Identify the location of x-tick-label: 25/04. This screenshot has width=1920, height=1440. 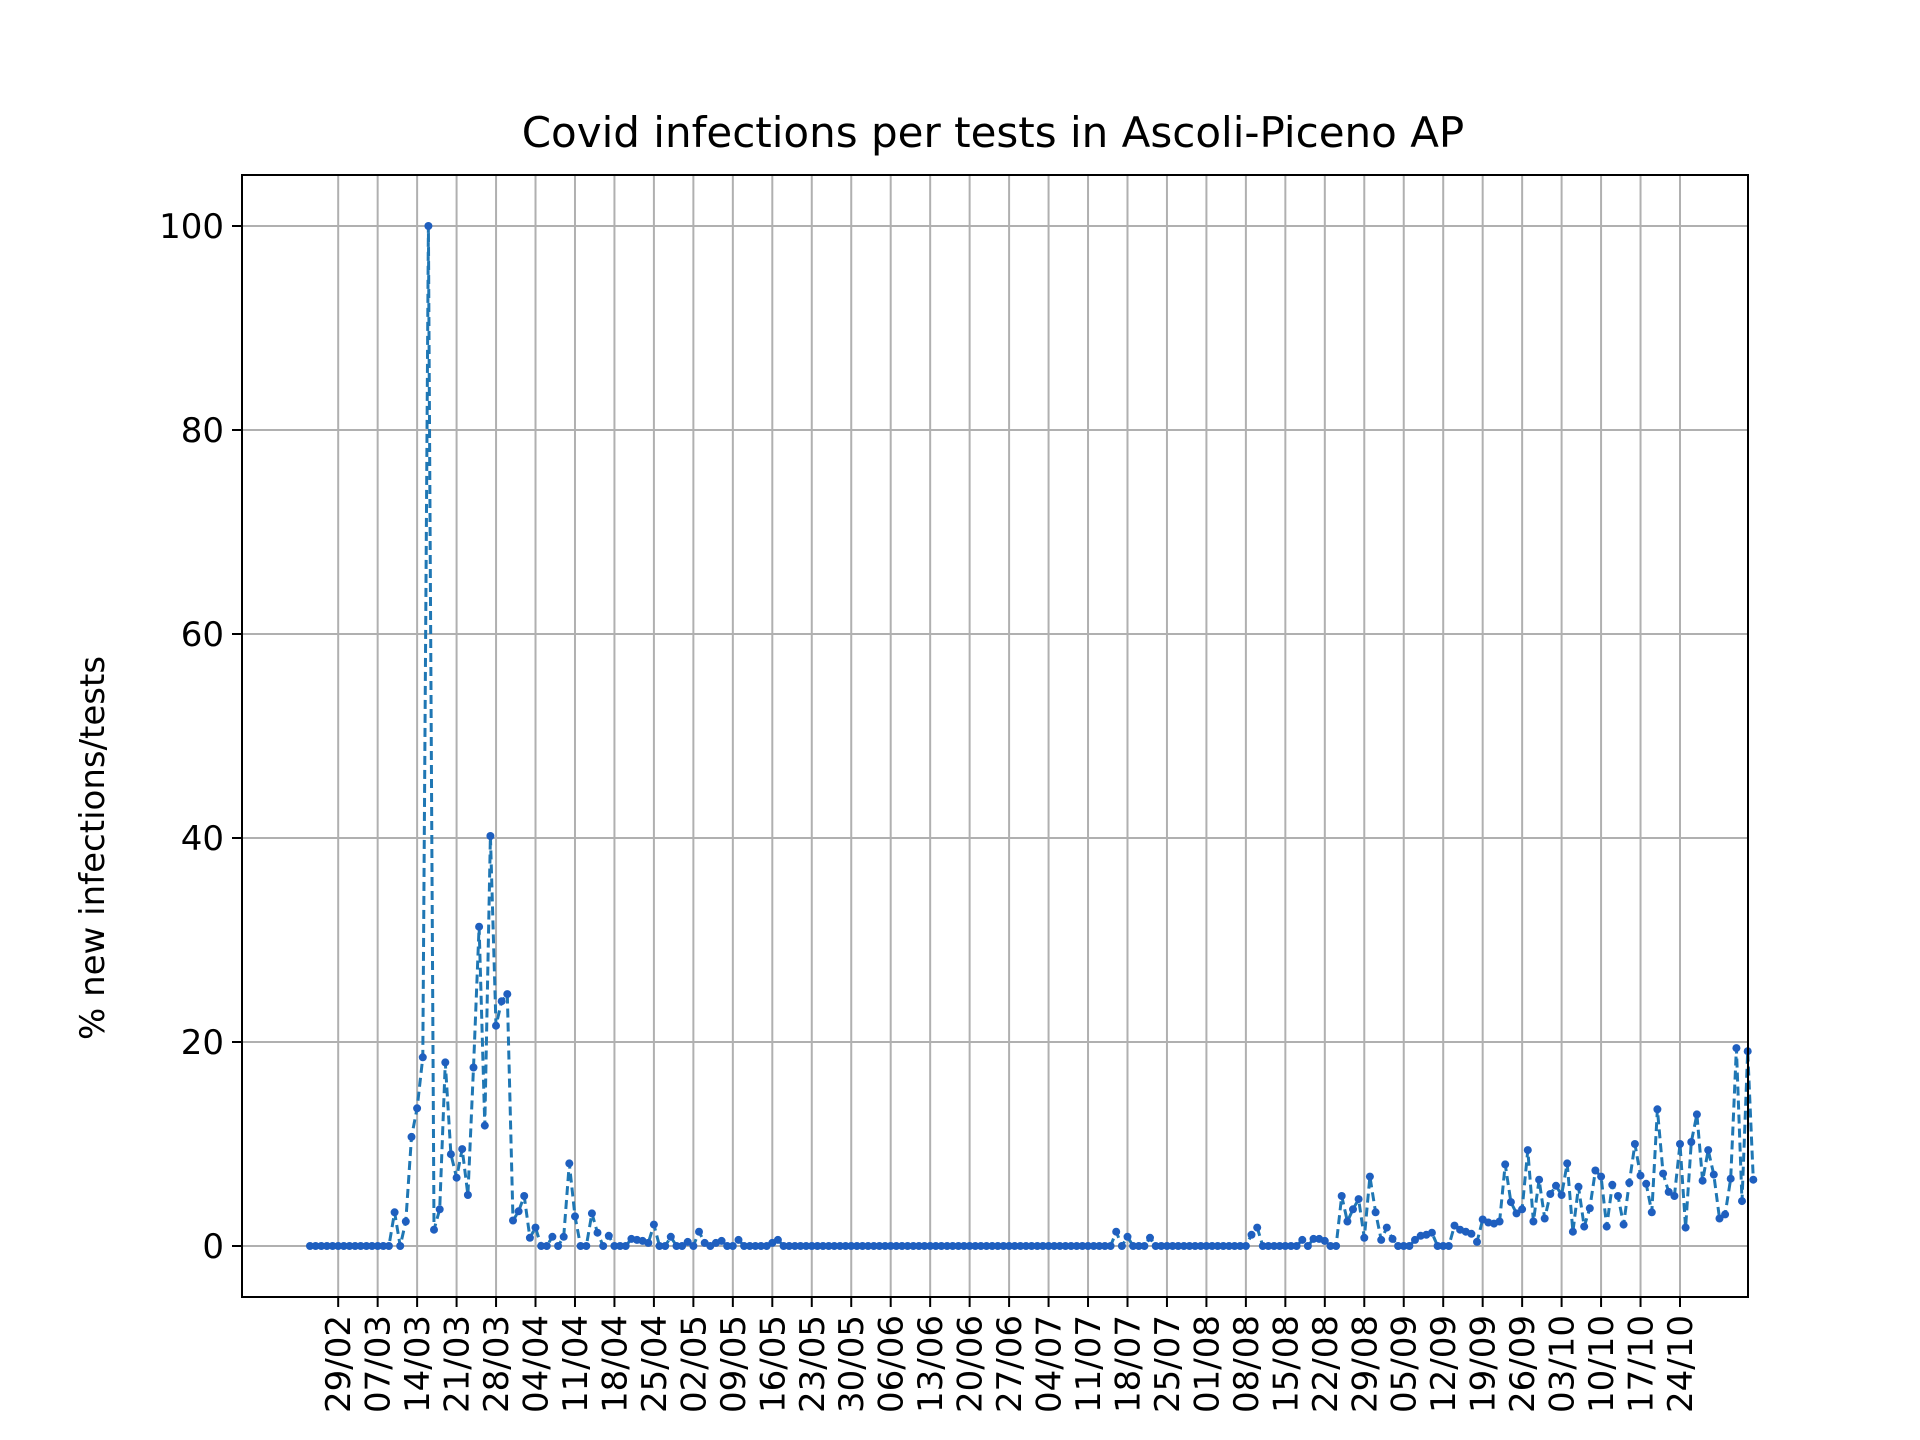
(655, 1364).